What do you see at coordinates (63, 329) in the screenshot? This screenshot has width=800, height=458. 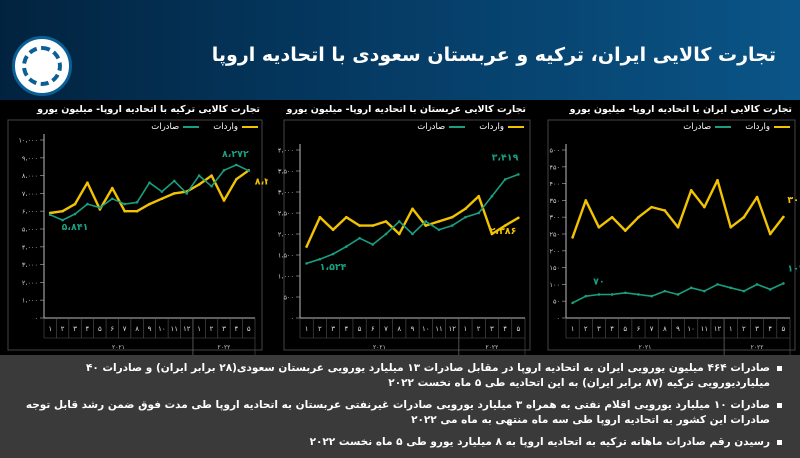 I see `x-tick-label: ۲` at bounding box center [63, 329].